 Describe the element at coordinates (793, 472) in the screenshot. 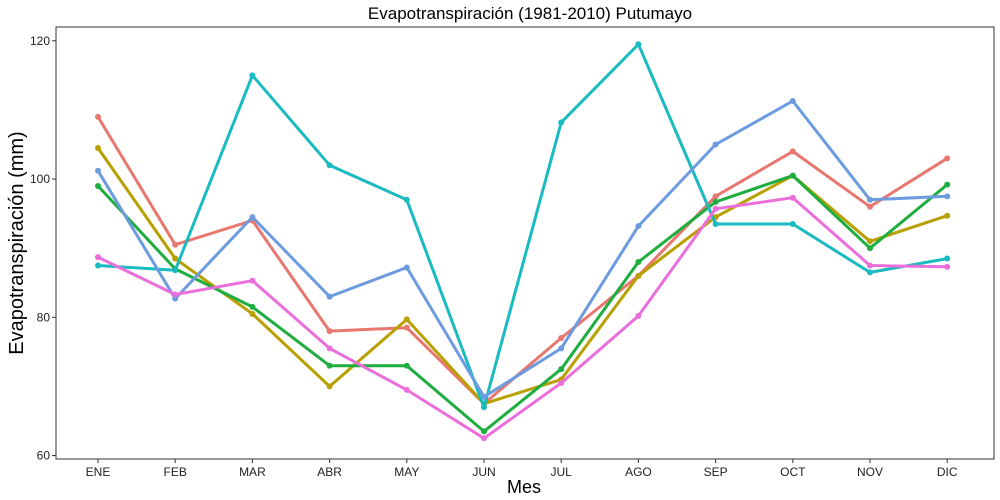

I see `x-tick-label: OCT` at that location.